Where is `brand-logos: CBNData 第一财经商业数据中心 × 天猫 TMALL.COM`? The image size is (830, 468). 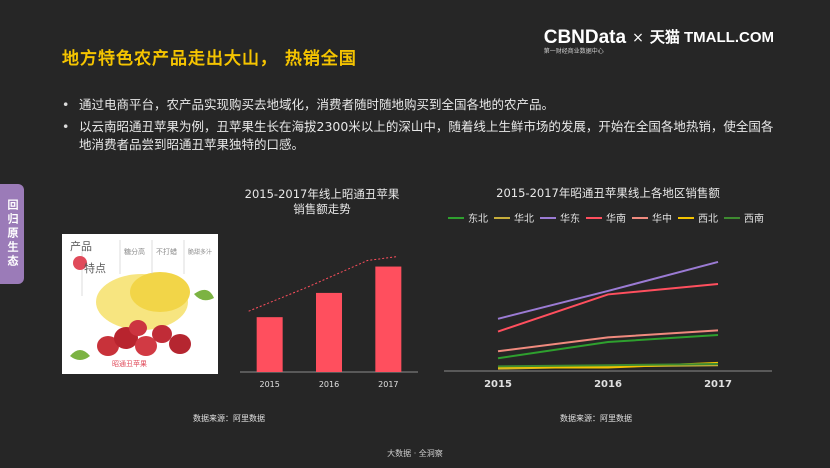 brand-logos: CBNData 第一财经商业数据中心 × 天猫 TMALL.COM is located at coordinates (659, 42).